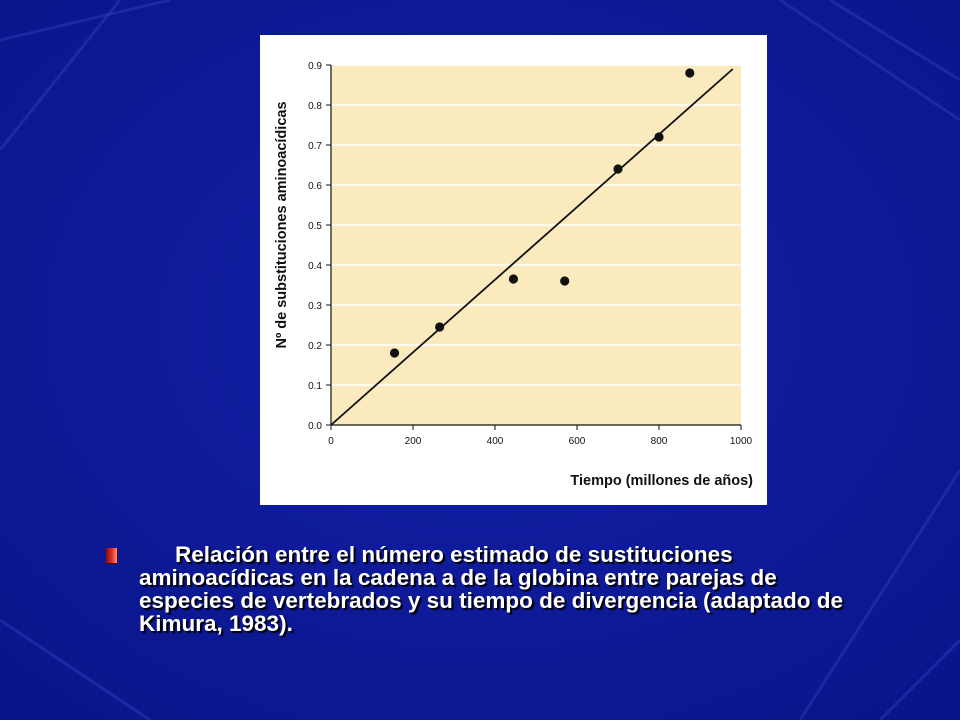 The height and width of the screenshot is (720, 960). Describe the element at coordinates (315, 186) in the screenshot. I see `y-tick-label: 0.6` at that location.